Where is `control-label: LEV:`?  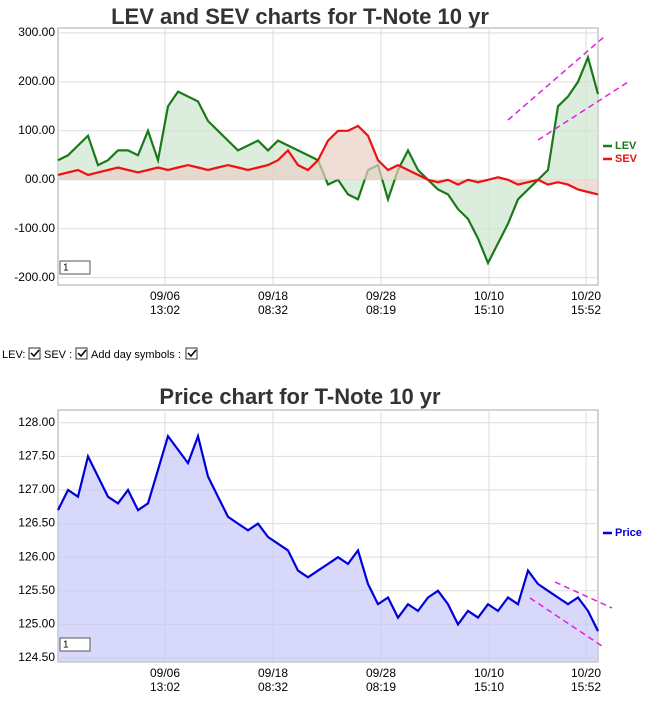 control-label: LEV: is located at coordinates (13, 355).